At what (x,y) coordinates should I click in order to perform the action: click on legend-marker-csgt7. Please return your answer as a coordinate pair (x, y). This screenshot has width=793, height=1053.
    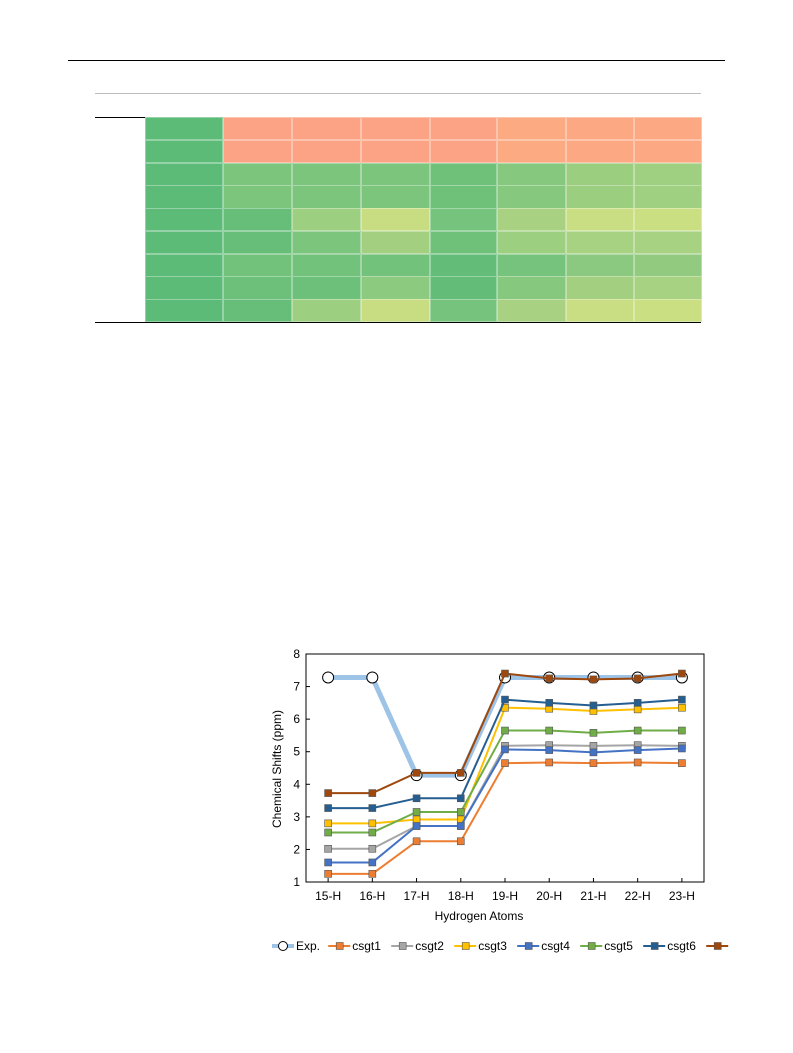
    Looking at the image, I should click on (717, 946).